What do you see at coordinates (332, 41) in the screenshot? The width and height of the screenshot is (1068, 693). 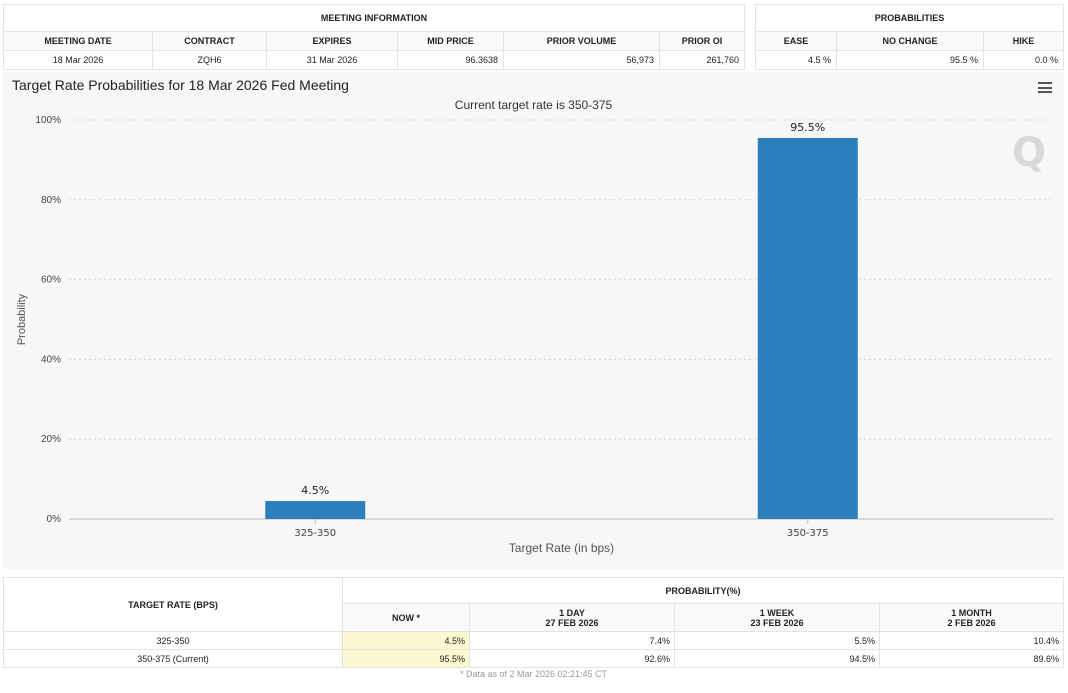 I see `expires-header: EXPIRES` at bounding box center [332, 41].